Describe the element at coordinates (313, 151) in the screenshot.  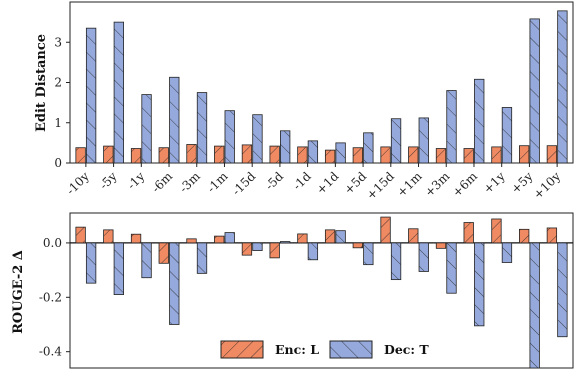
I see `edit-distance-bar-dec-minus1d-hatch` at that location.